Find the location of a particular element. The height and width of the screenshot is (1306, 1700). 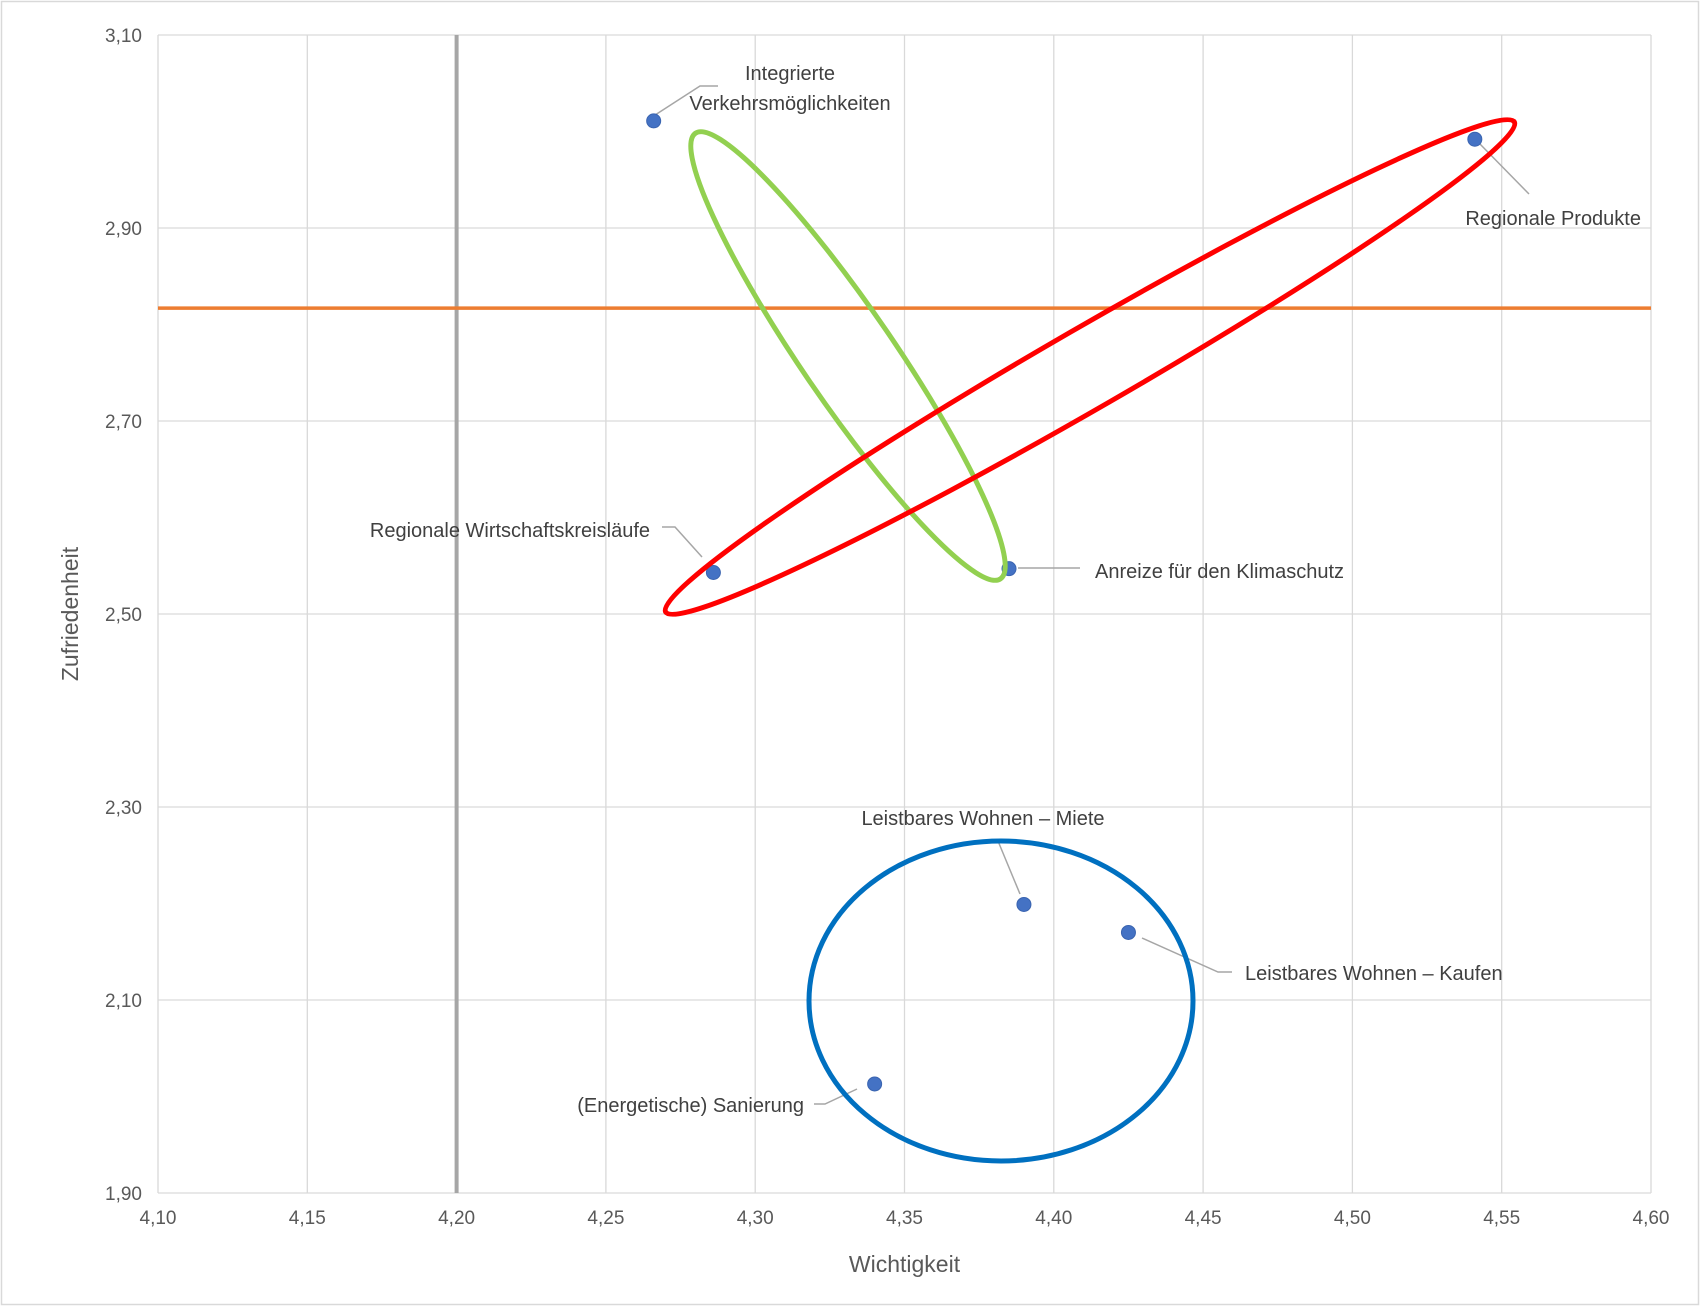

x-tick-label: 4,10 is located at coordinates (158, 1218).